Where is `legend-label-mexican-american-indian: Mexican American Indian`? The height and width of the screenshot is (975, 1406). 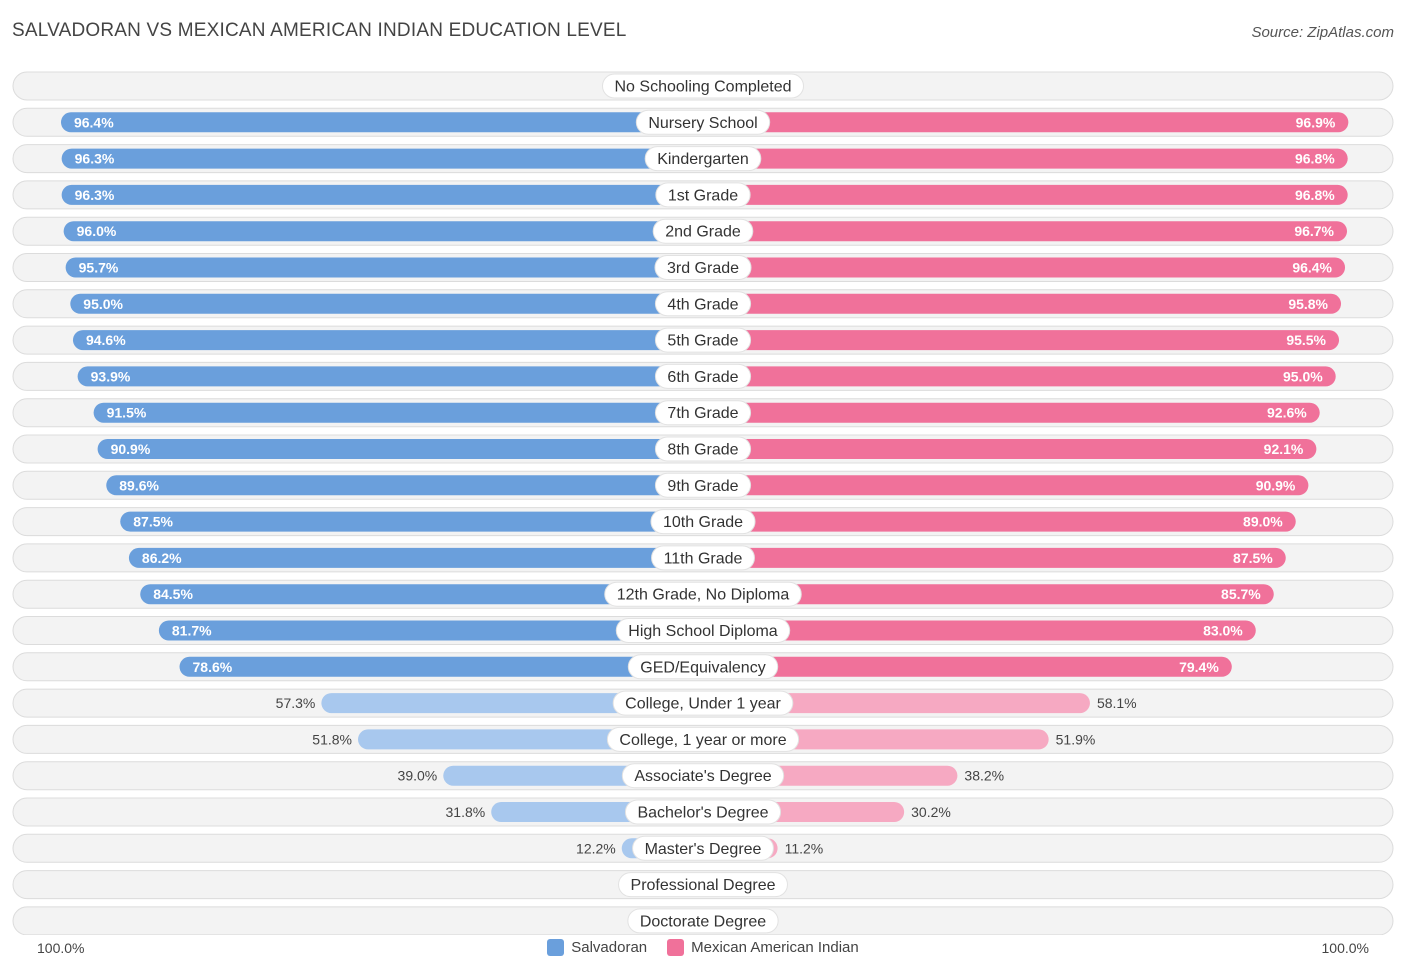 legend-label-mexican-american-indian: Mexican American Indian is located at coordinates (775, 947).